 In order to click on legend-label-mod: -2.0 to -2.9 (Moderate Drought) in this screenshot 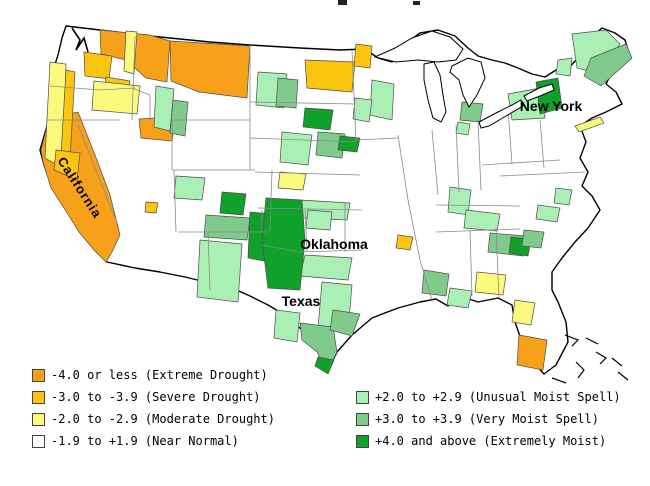, I will do `click(163, 419)`.